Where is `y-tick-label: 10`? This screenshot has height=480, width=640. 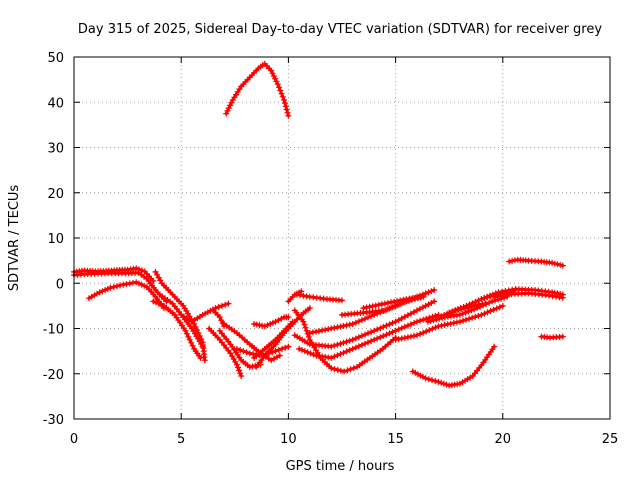 y-tick-label: 10 is located at coordinates (55, 239).